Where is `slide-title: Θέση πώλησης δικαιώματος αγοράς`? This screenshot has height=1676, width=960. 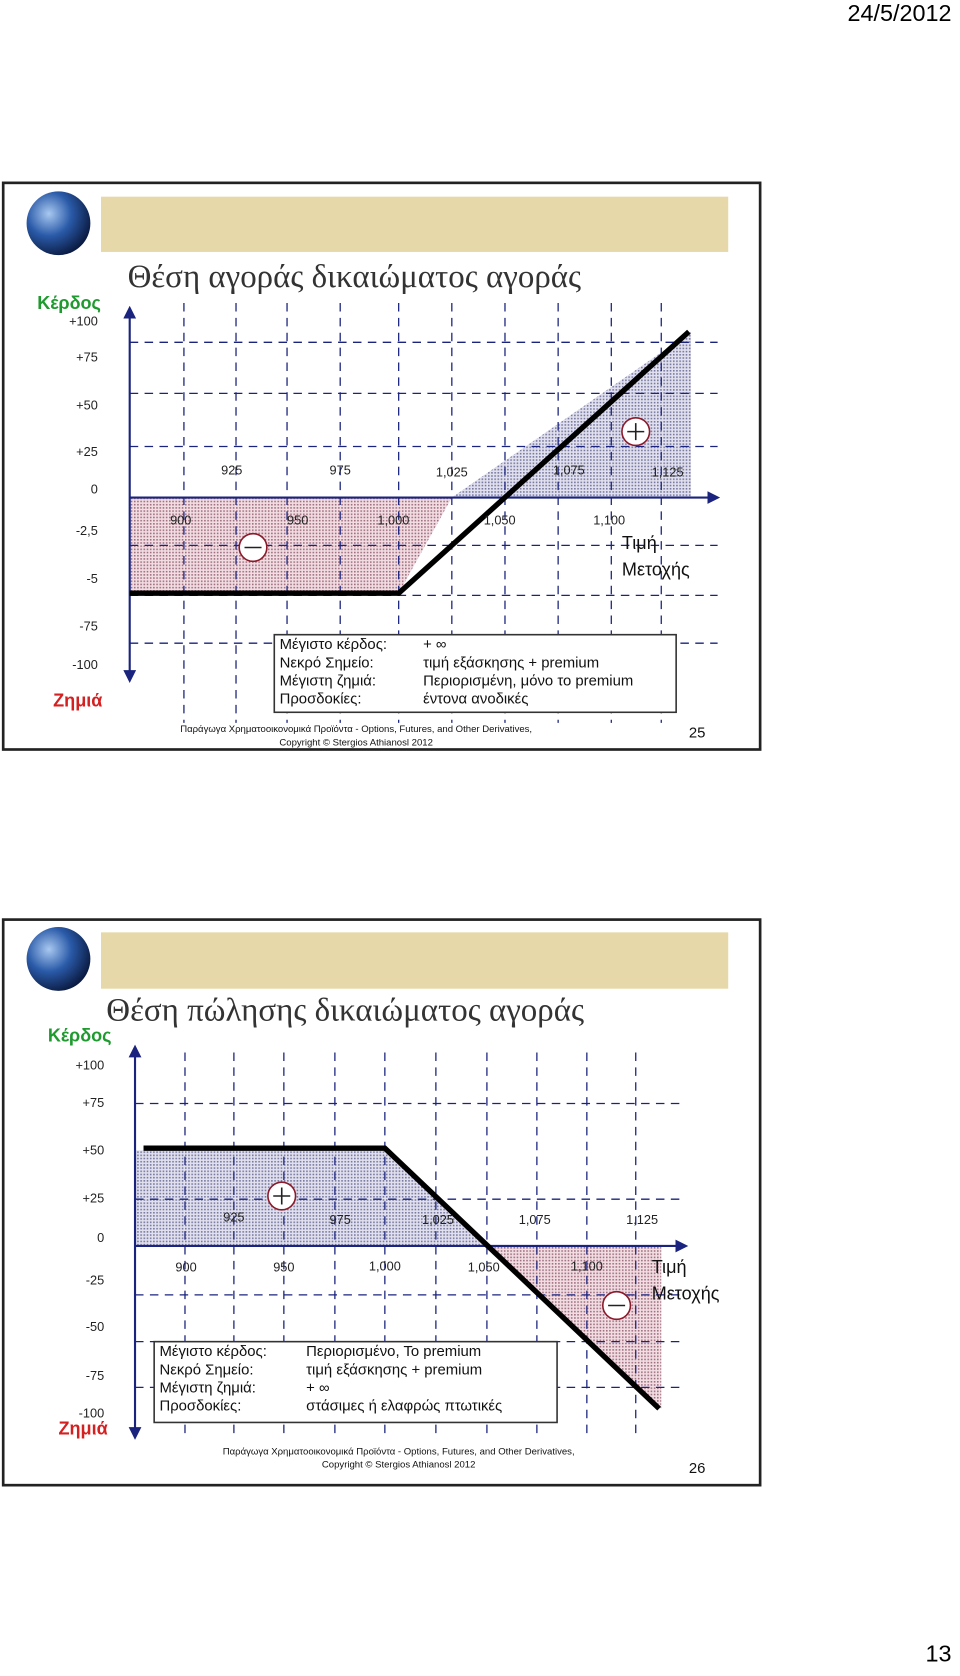
slide-title: Θέση πώλησης δικαιώματος αγοράς is located at coordinates (345, 1011).